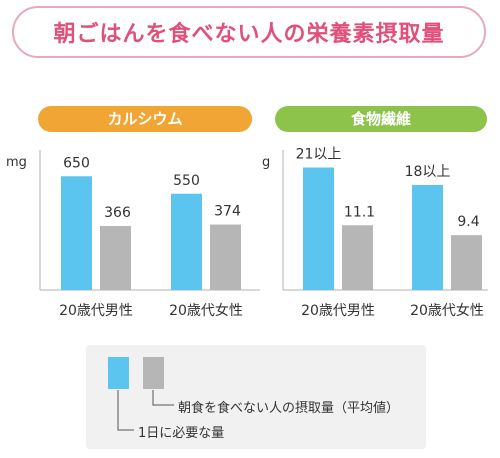 The image size is (500, 458). I want to click on data-label-intake-1-2: 374, so click(227, 212).